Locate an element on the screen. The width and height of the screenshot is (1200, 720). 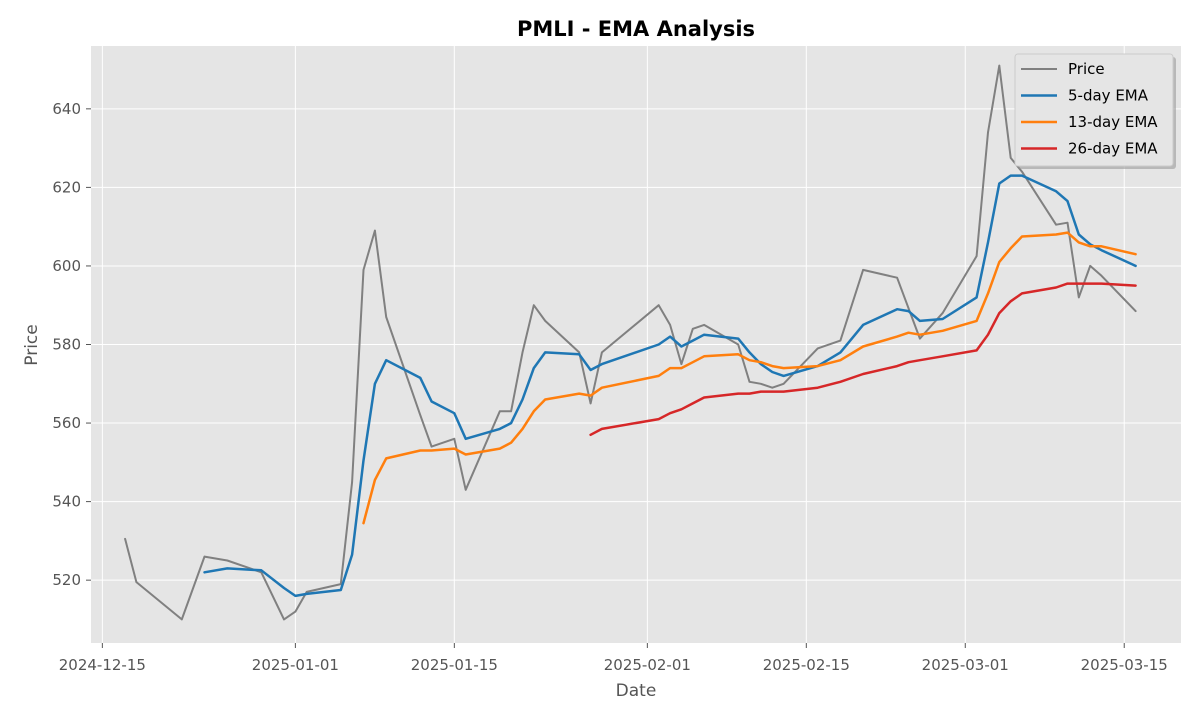
chart-title: PMLI - EMA Analysis is located at coordinates (636, 29).